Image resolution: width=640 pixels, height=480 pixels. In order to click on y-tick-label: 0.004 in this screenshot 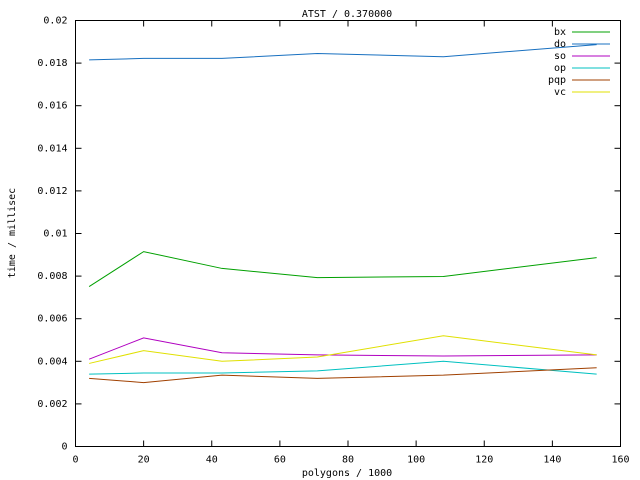, I will do `click(52, 361)`.